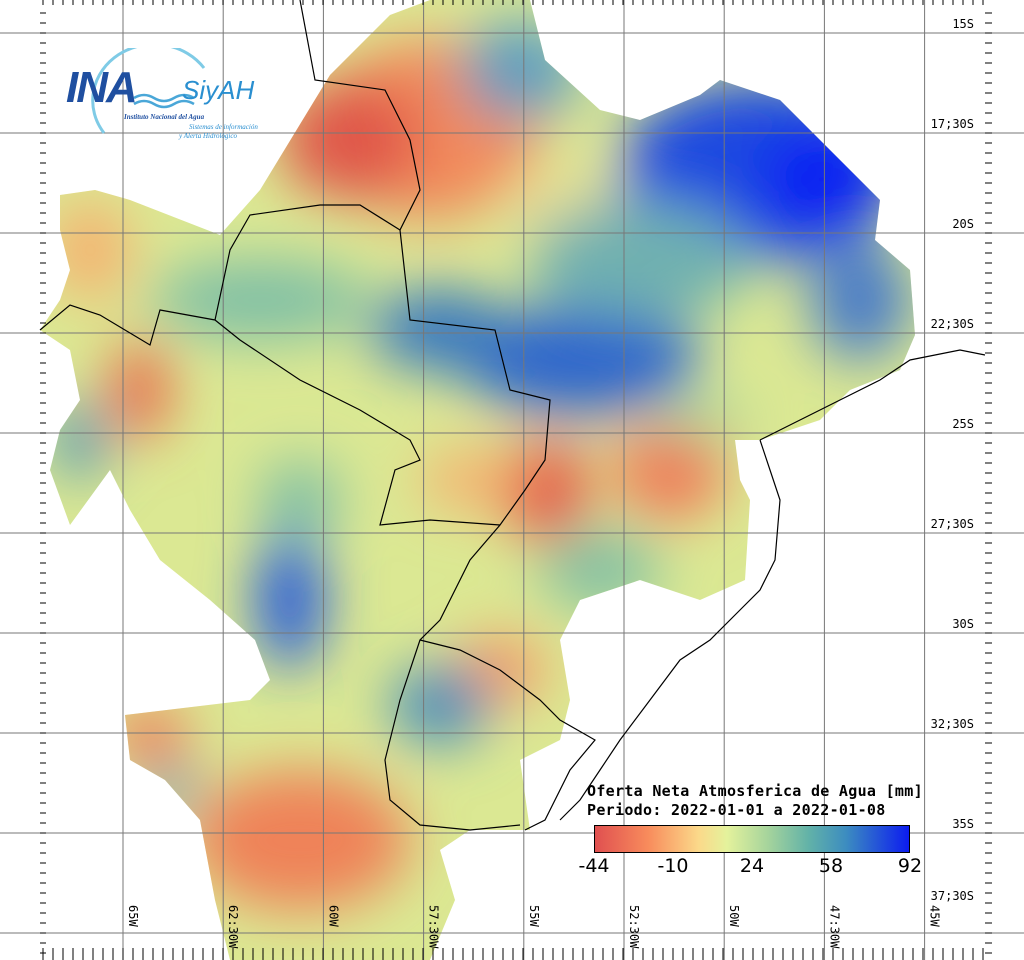  What do you see at coordinates (634, 927) in the screenshot?
I see `longitude-label: 52:30W` at bounding box center [634, 927].